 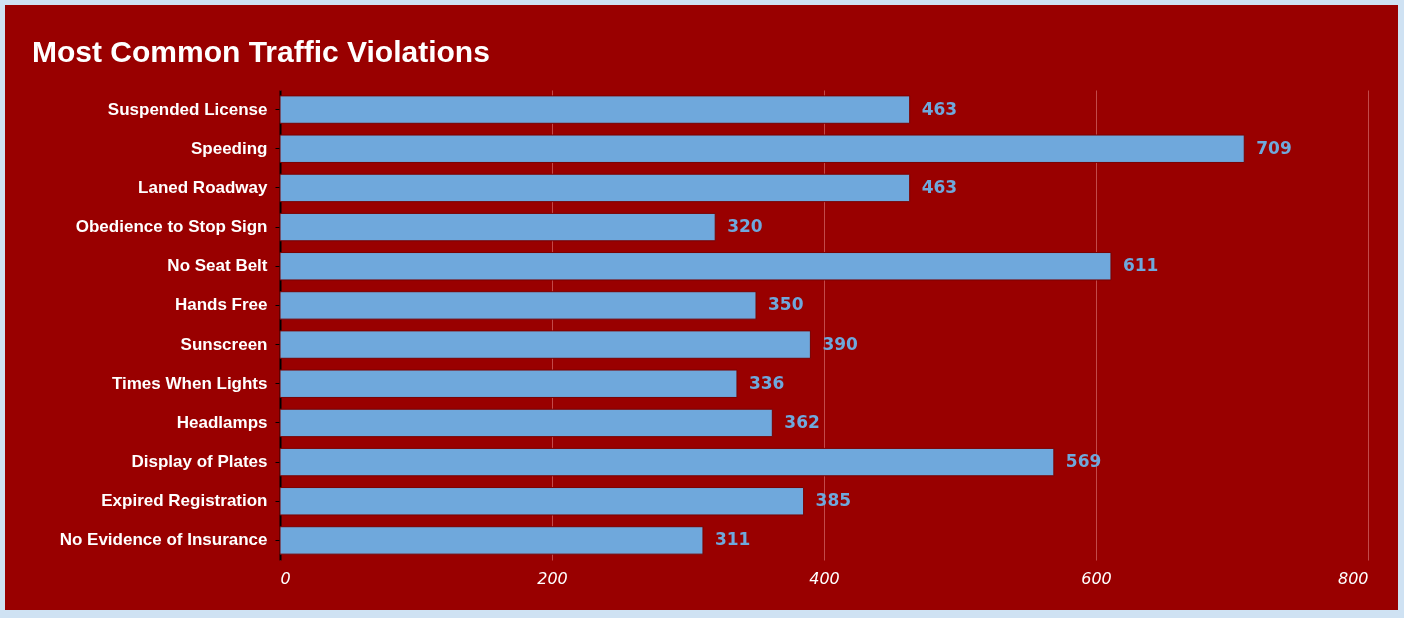 I want to click on y-tick-label: Display of Plates, so click(x=199, y=462).